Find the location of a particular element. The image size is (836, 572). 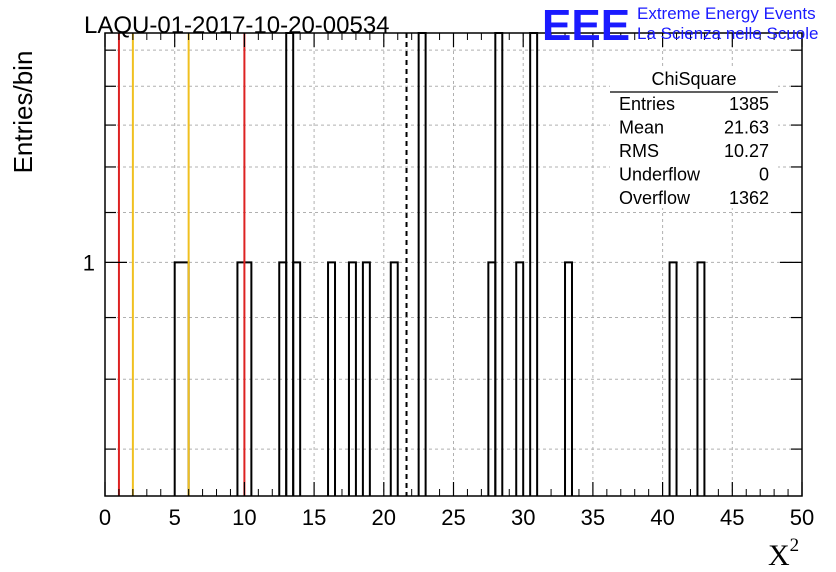

eee-logo-mark: EEE is located at coordinates (586, 25).